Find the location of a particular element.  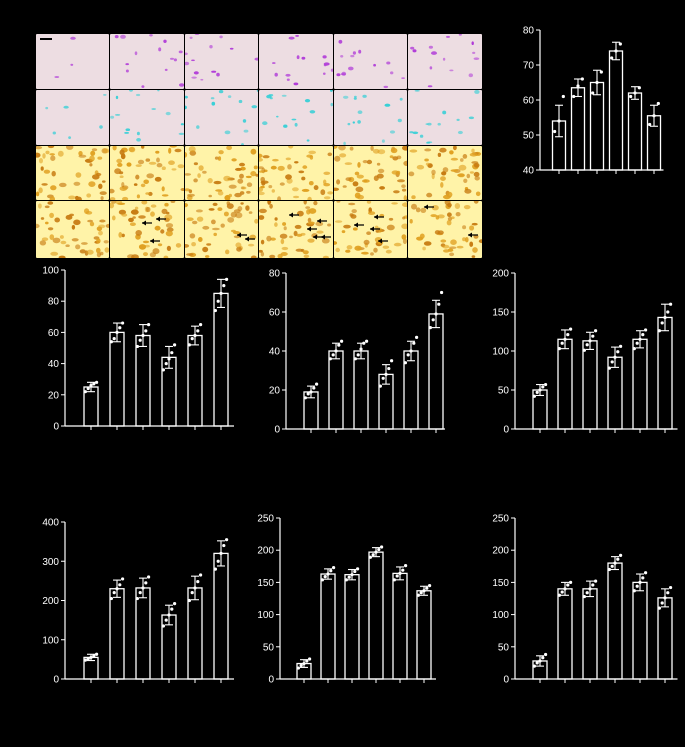

arrow-head is located at coordinates (470, 235).